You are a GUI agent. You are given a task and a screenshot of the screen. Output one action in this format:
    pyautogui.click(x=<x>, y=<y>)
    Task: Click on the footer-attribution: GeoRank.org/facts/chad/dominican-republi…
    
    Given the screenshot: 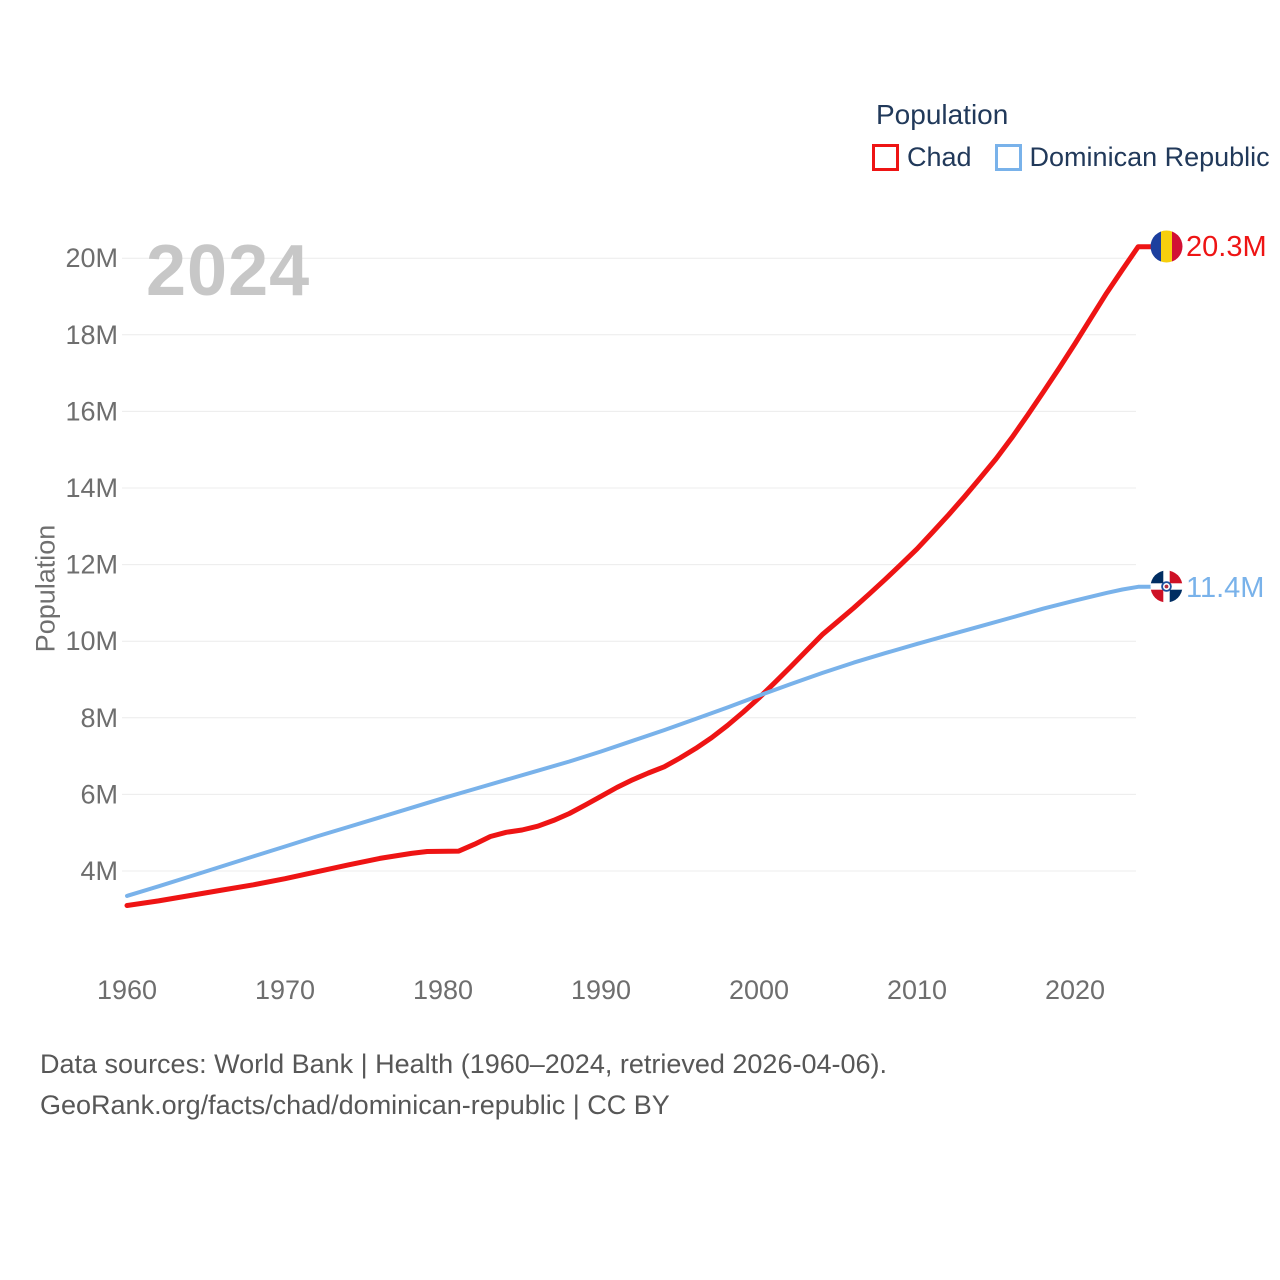 What is the action you would take?
    pyautogui.click(x=355, y=1105)
    